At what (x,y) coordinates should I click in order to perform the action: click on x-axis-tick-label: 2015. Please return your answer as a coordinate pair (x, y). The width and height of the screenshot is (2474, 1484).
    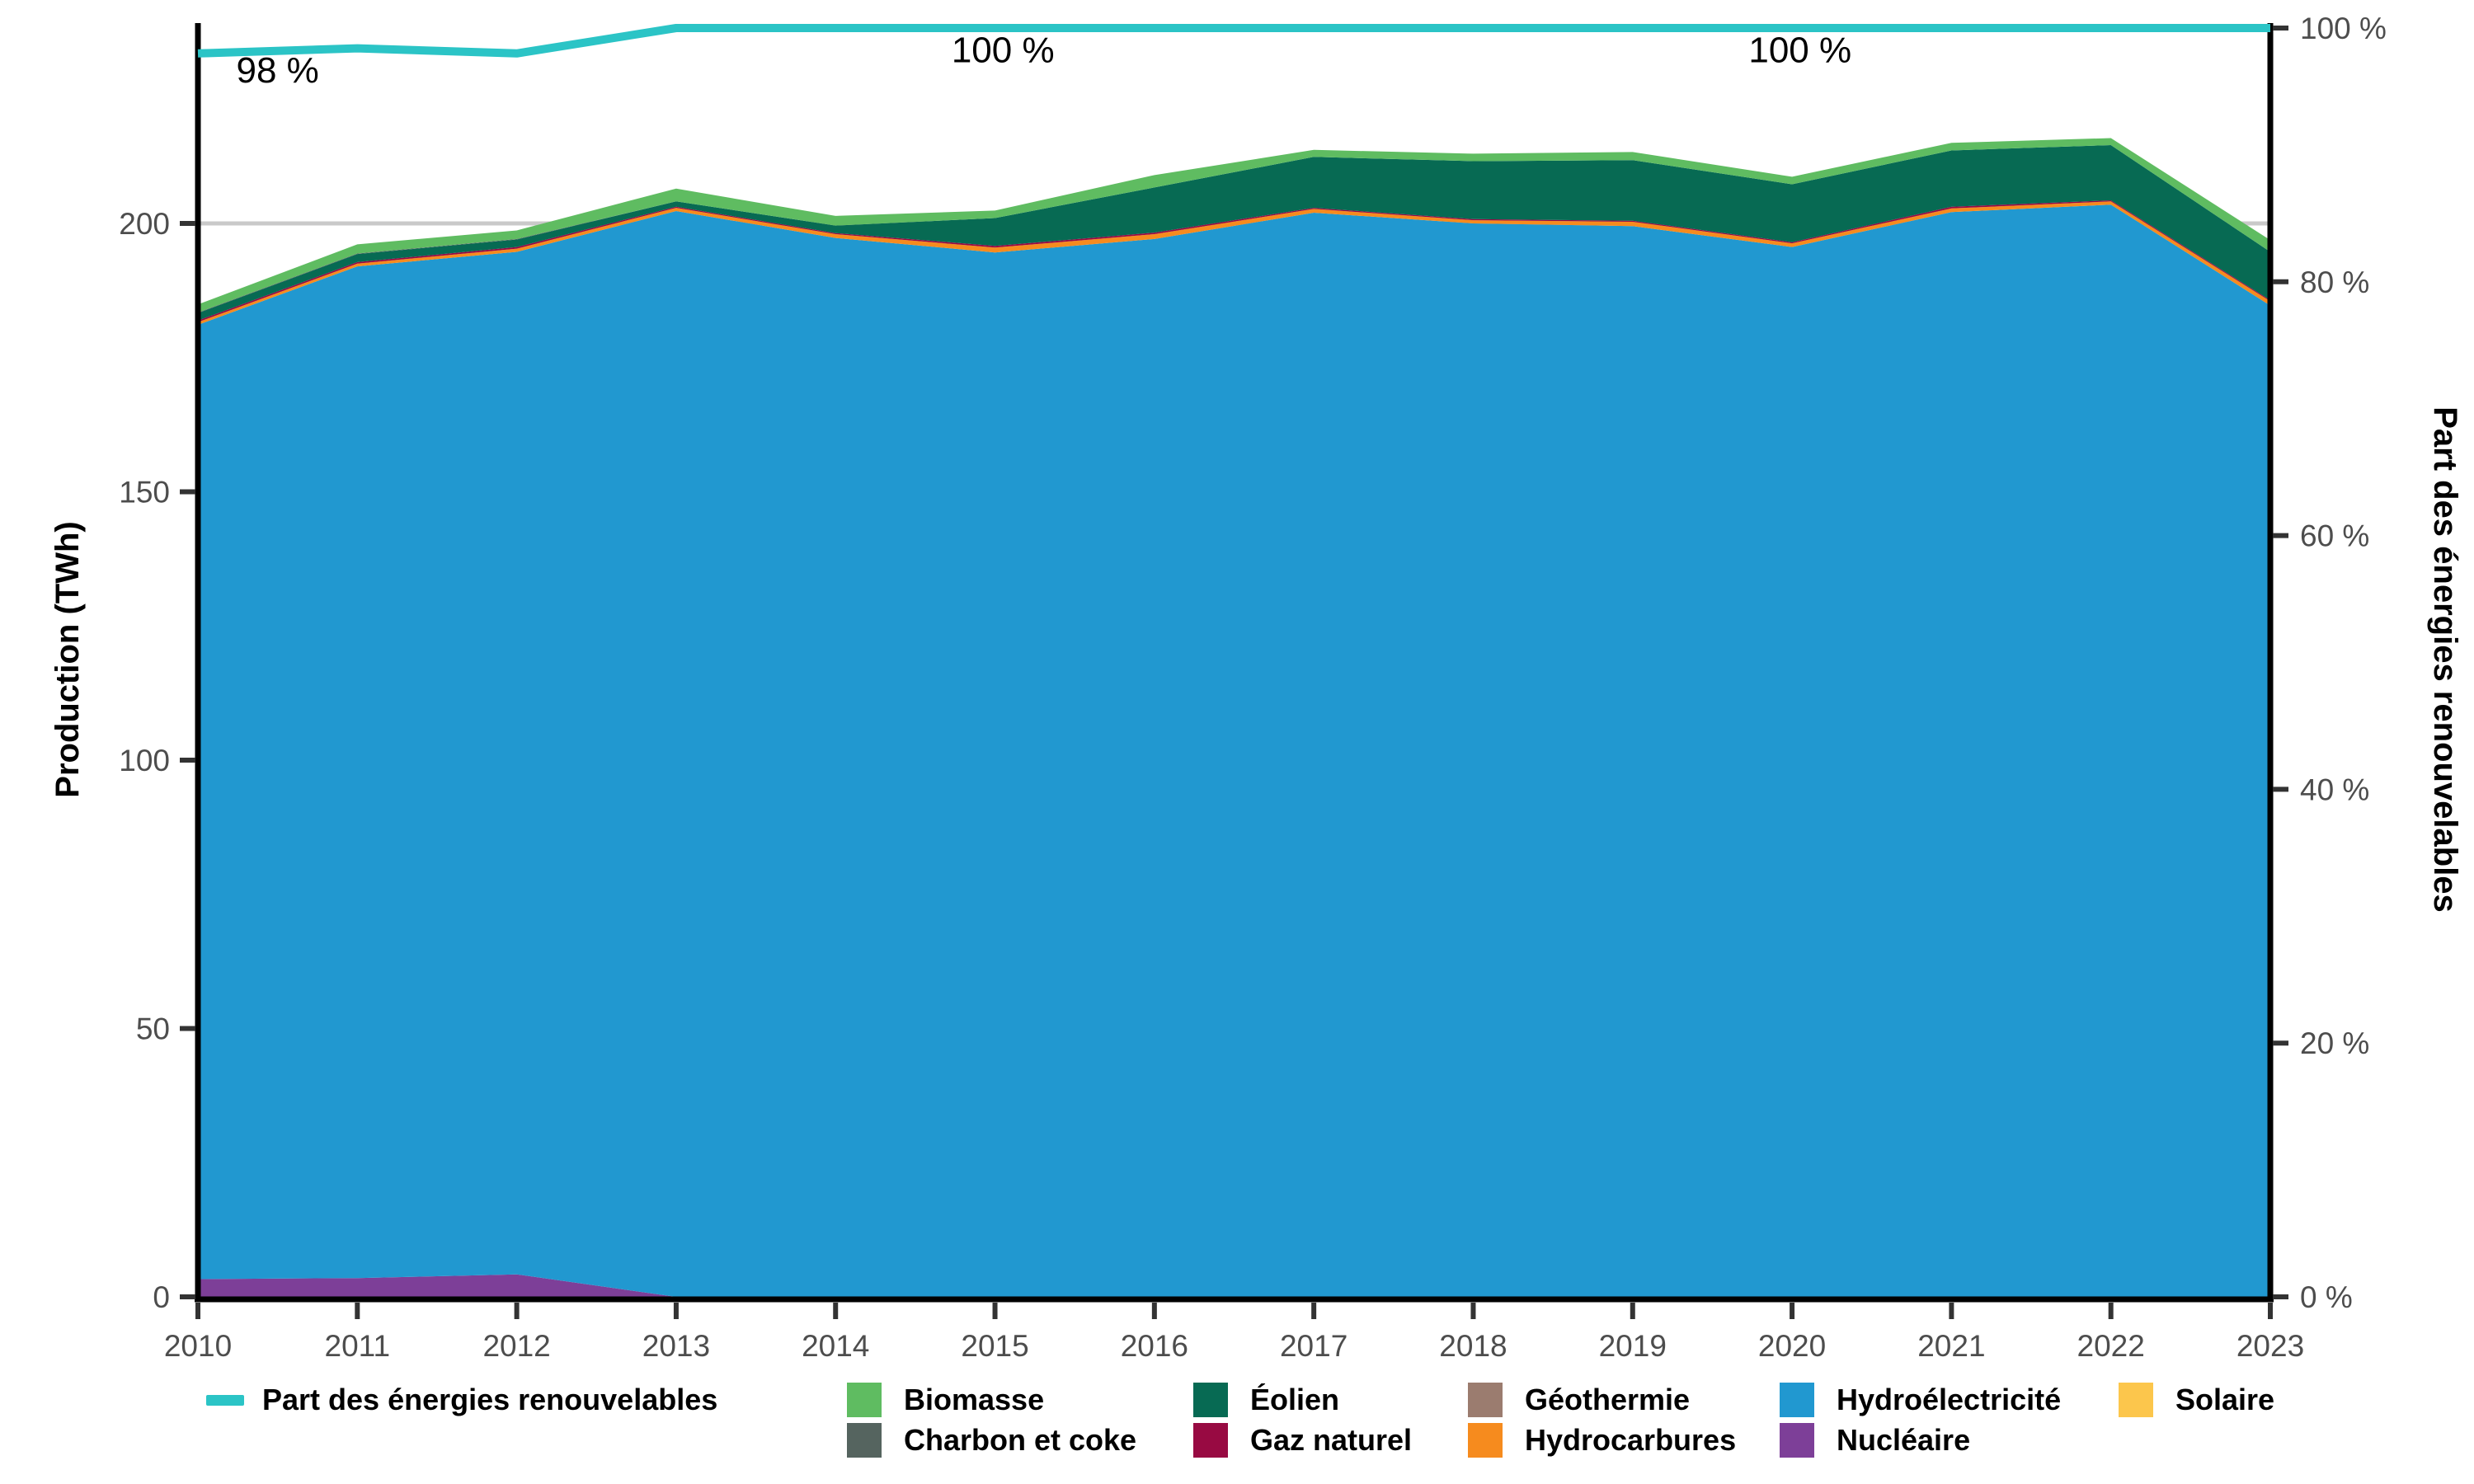
    Looking at the image, I should click on (994, 1346).